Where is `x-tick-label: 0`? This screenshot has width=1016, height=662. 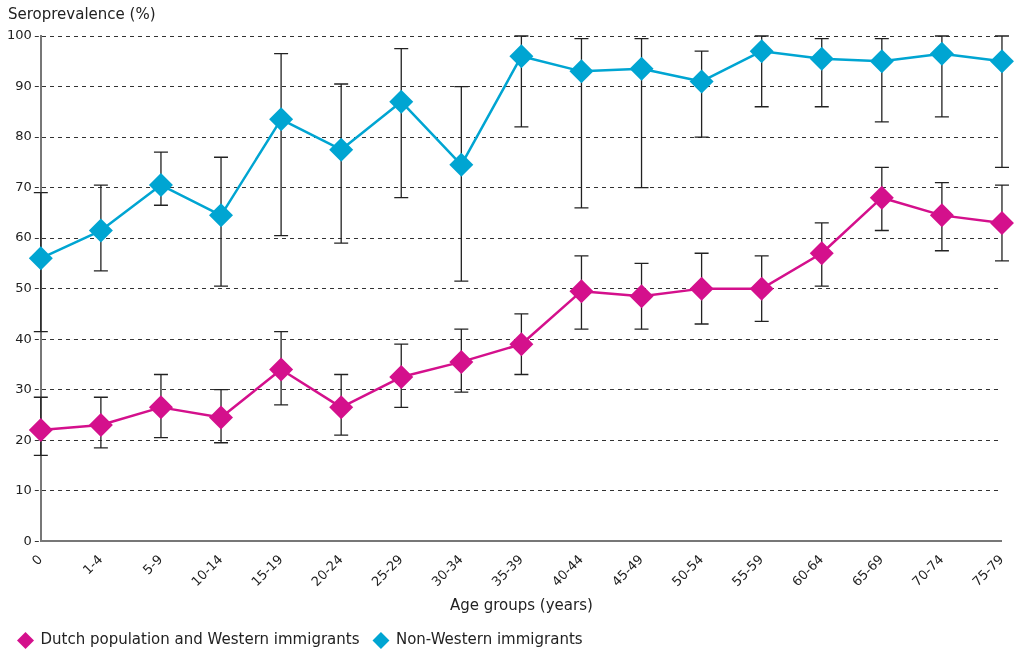 x-tick-label: 0 is located at coordinates (37, 560).